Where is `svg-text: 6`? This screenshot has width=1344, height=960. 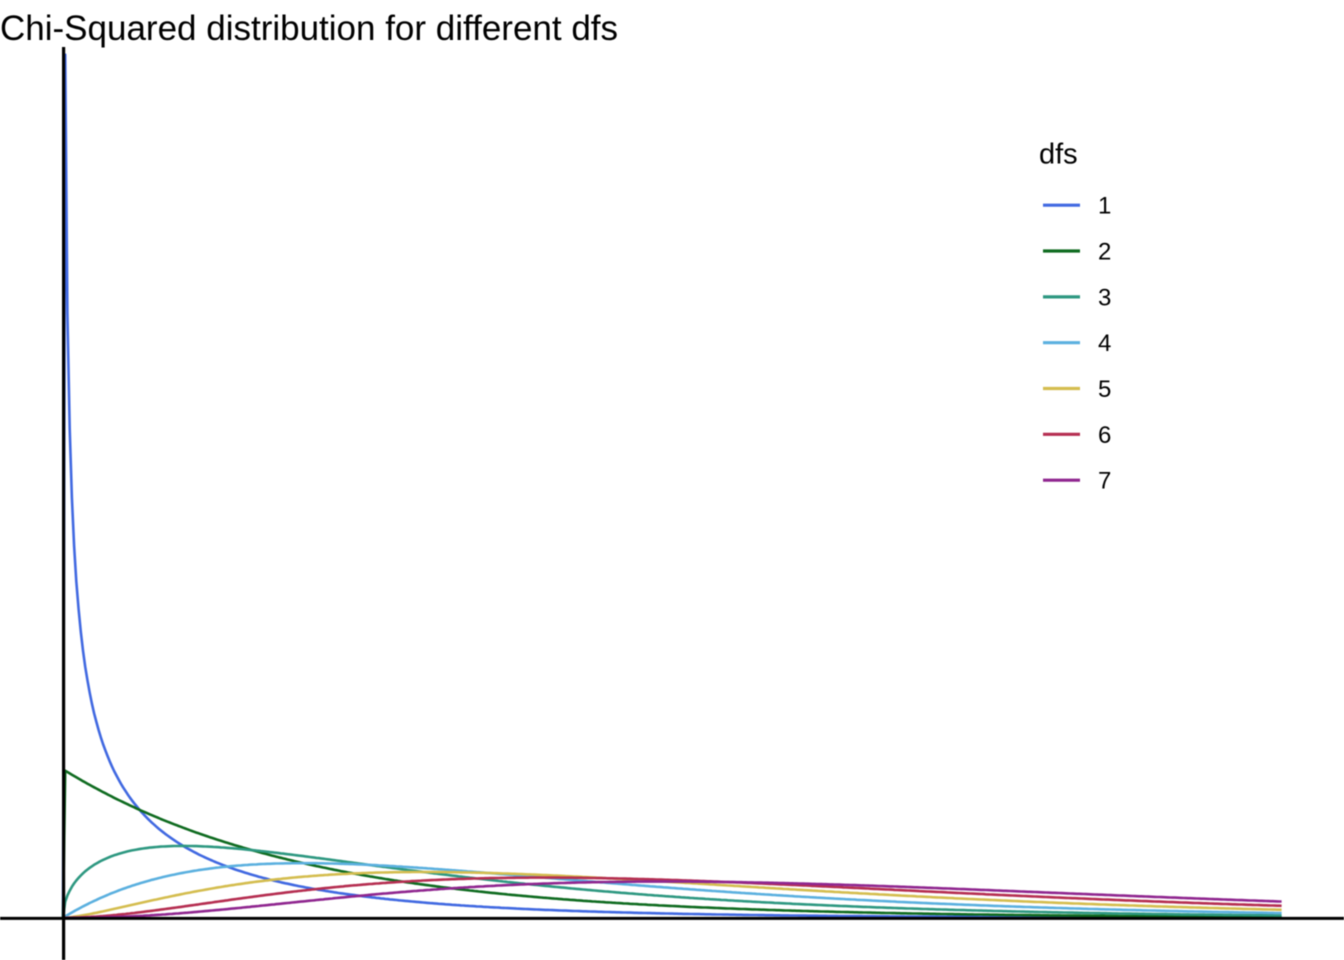
svg-text: 6 is located at coordinates (1104, 435).